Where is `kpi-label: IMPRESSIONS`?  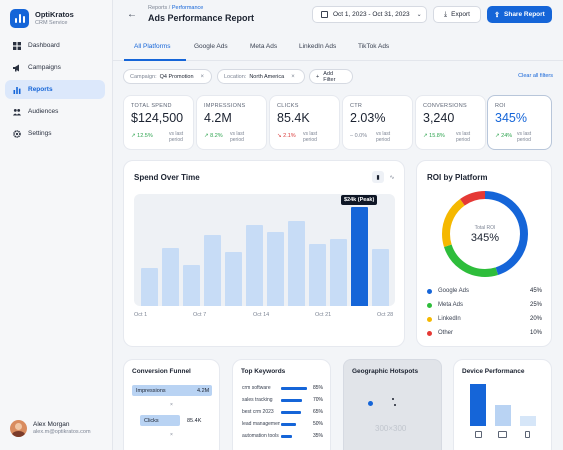 kpi-label: IMPRESSIONS is located at coordinates (225, 106).